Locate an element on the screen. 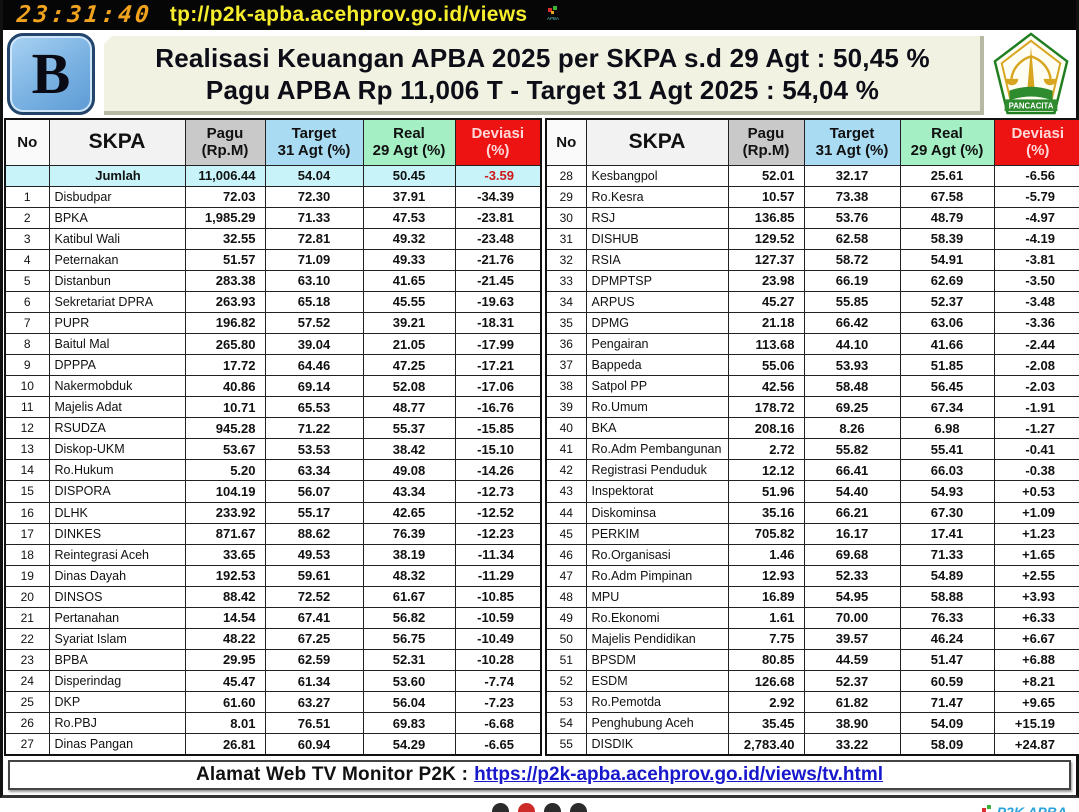  table-row: 48 MPU 16.89 54.95 58.88 +3.93 is located at coordinates (812, 596).